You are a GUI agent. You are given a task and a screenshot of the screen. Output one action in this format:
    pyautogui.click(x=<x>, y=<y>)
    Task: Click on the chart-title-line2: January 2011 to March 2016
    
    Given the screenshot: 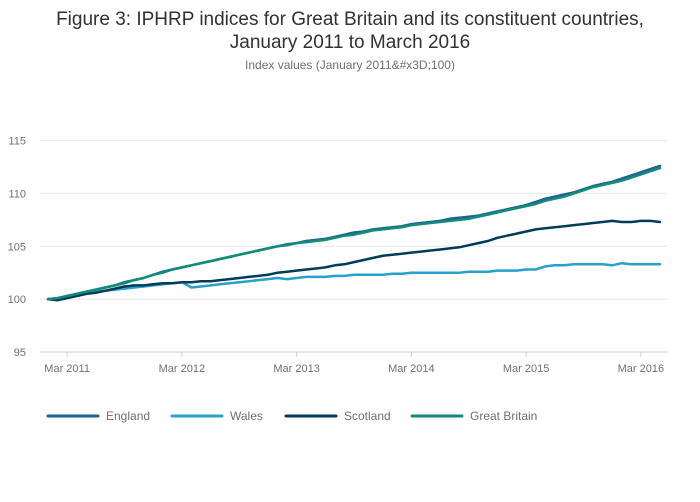 What is the action you would take?
    pyautogui.click(x=350, y=42)
    